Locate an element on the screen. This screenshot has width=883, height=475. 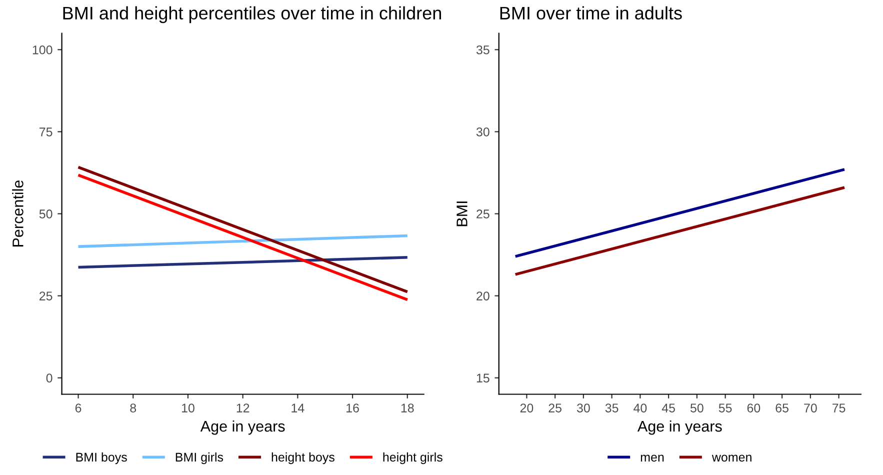
y-tick-label: 15 is located at coordinates (483, 378).